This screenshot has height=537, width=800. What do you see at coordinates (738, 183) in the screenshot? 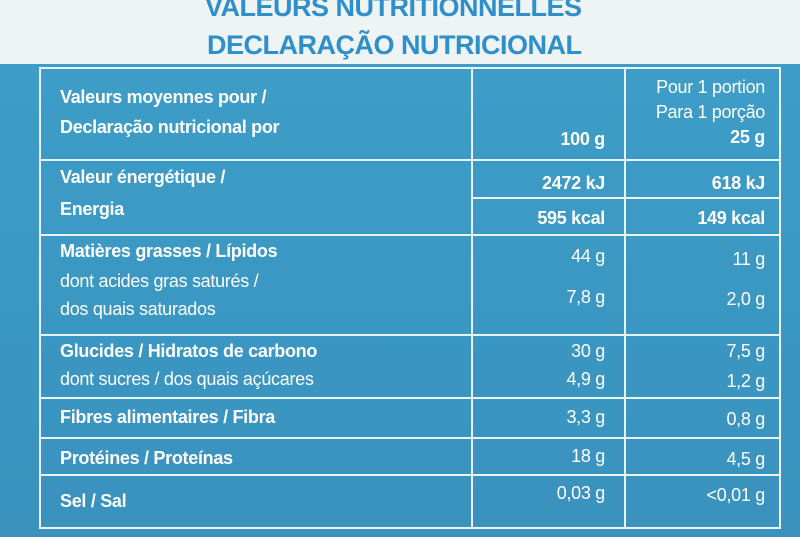
I see `value-per-portion: 618 kJ` at bounding box center [738, 183].